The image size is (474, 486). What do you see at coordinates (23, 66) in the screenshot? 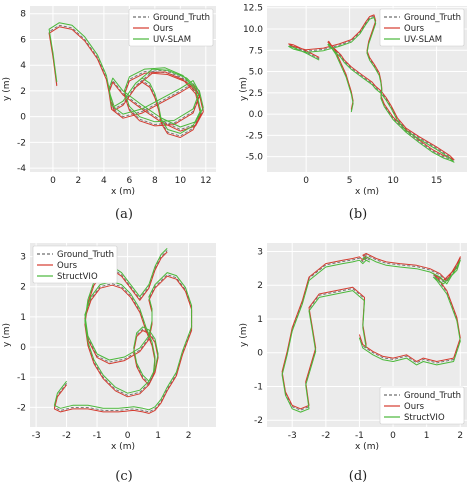
I see `y-tick-label: 4` at bounding box center [23, 66].